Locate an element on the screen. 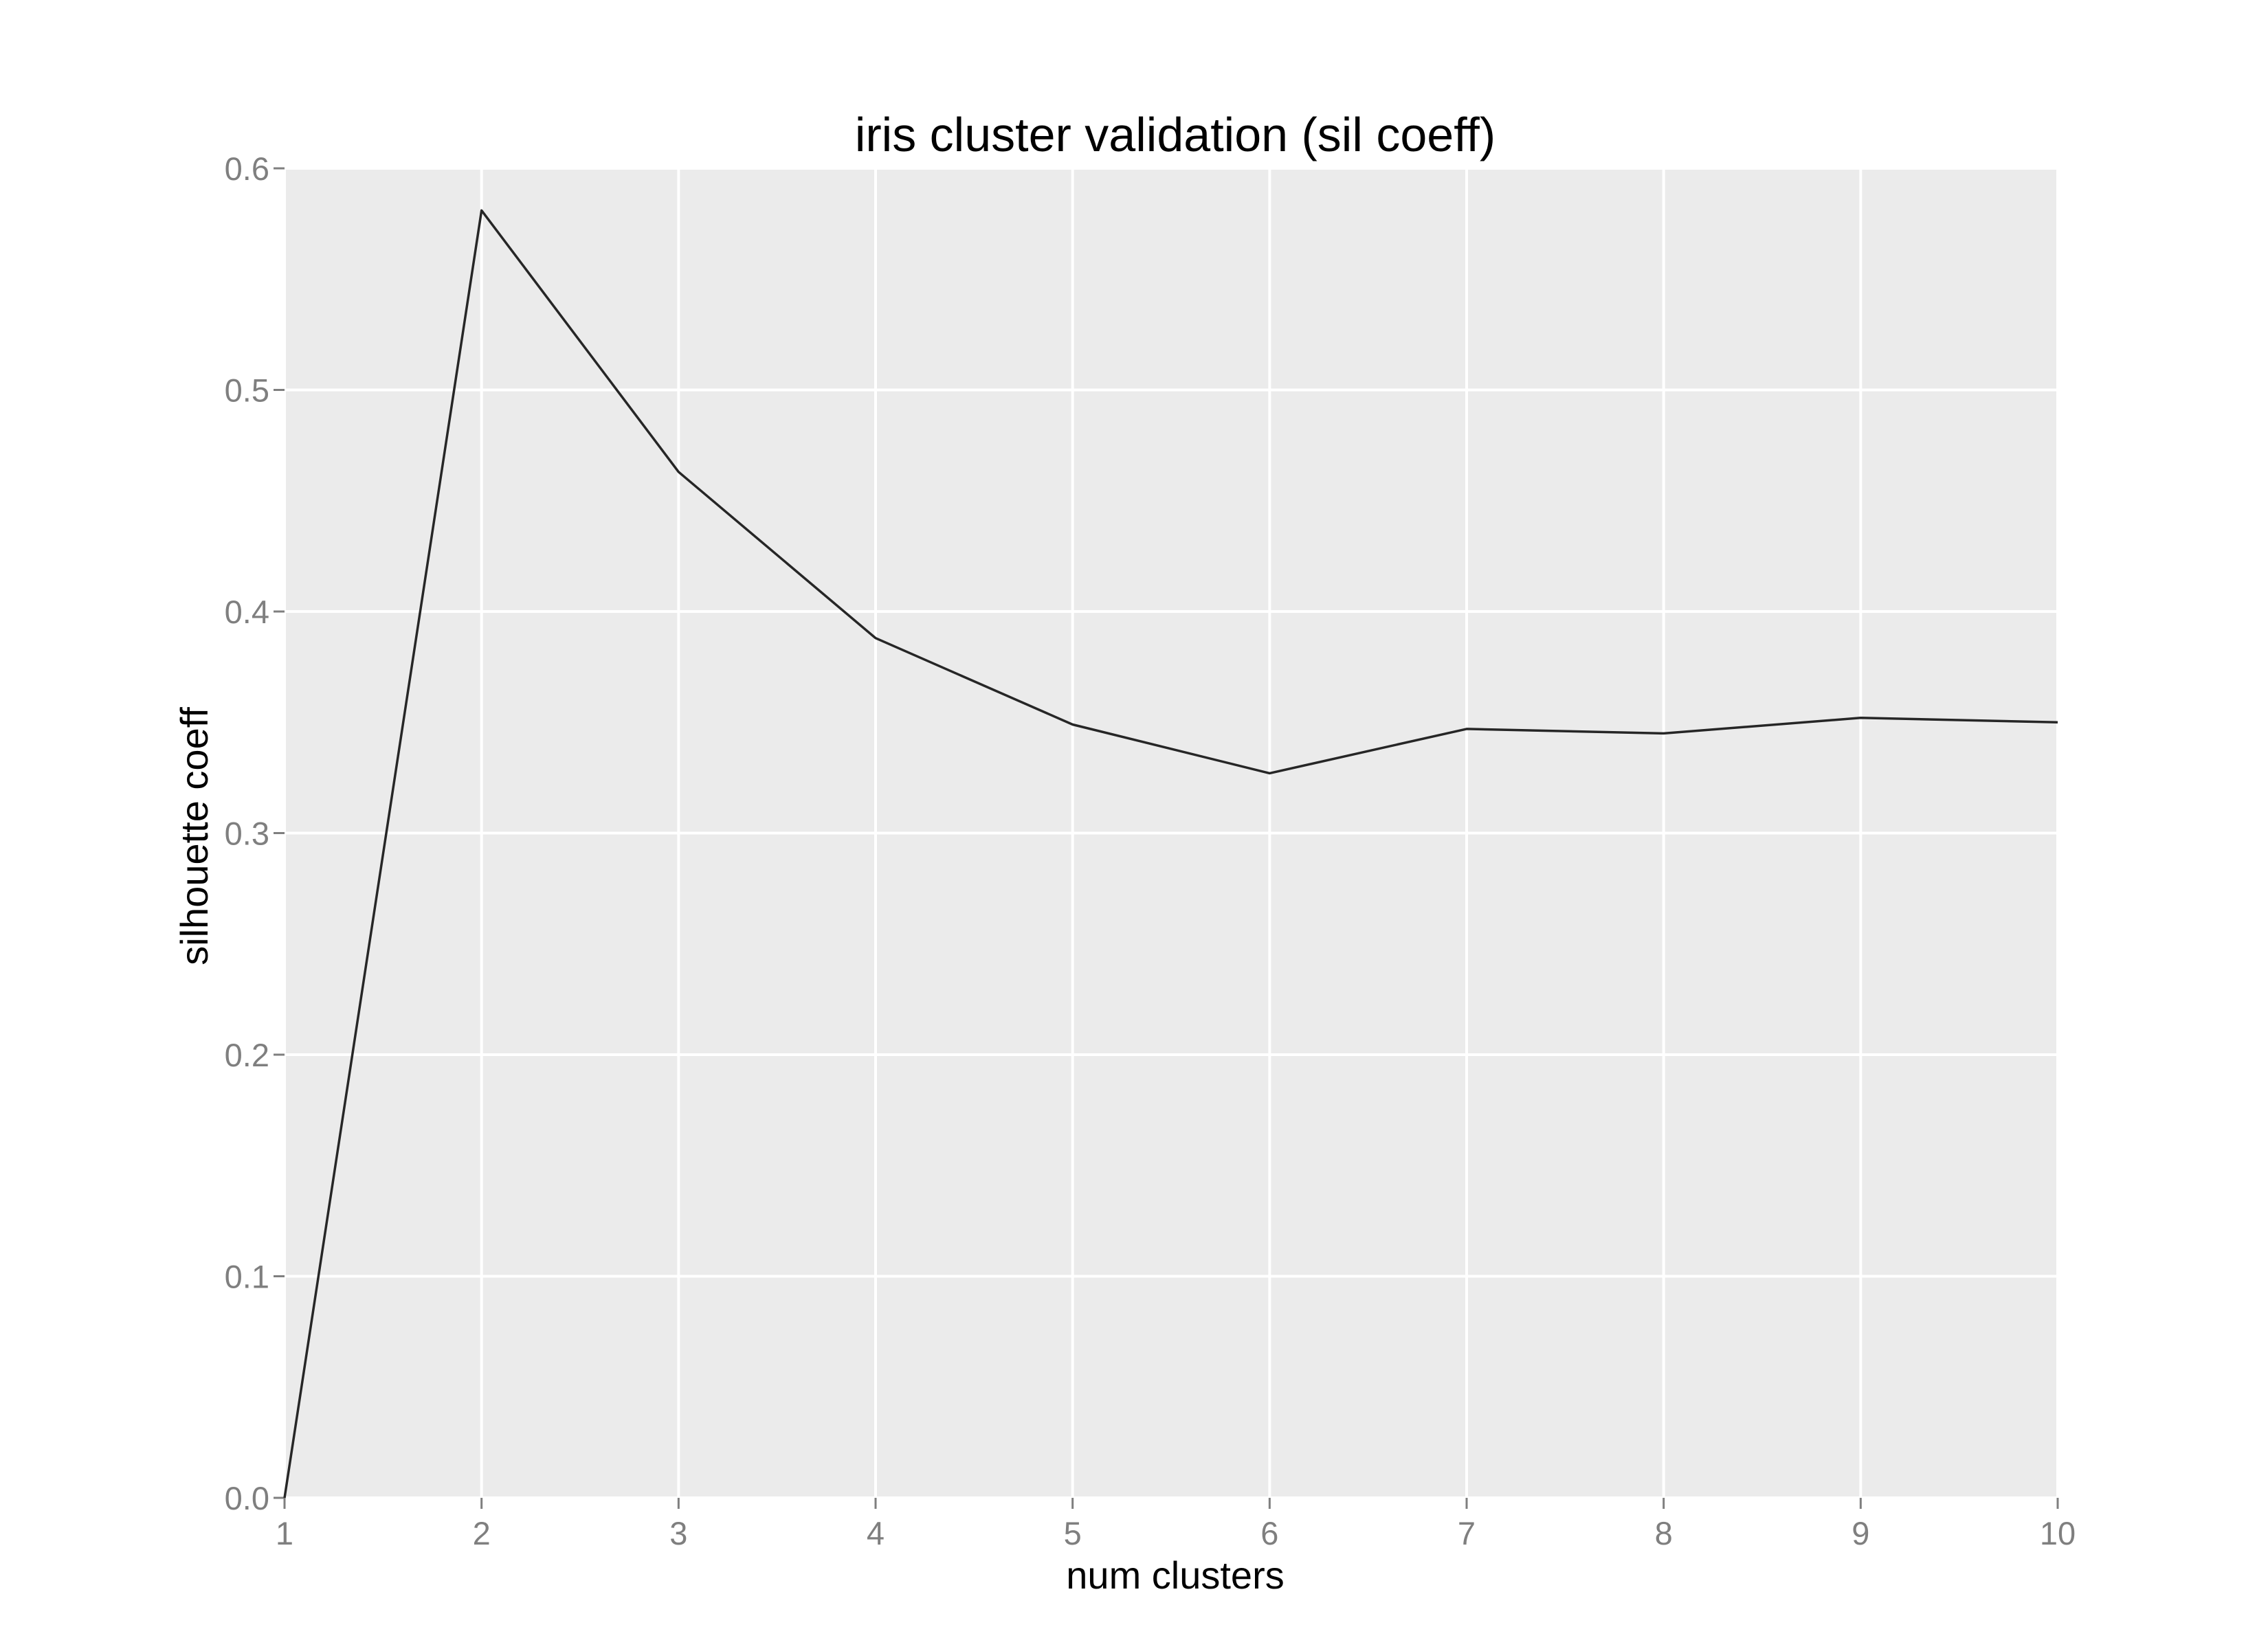  x-tick-label: 10 is located at coordinates (2058, 1533).